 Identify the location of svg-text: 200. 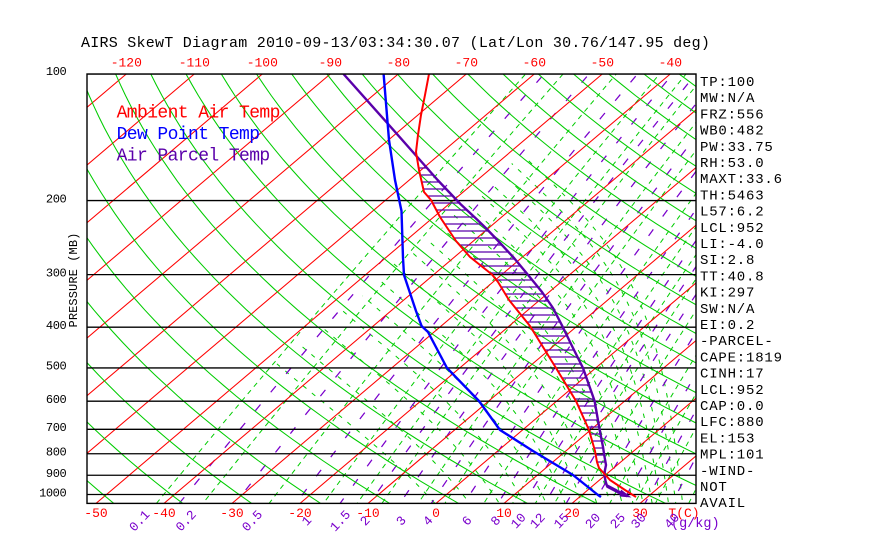
(56, 199).